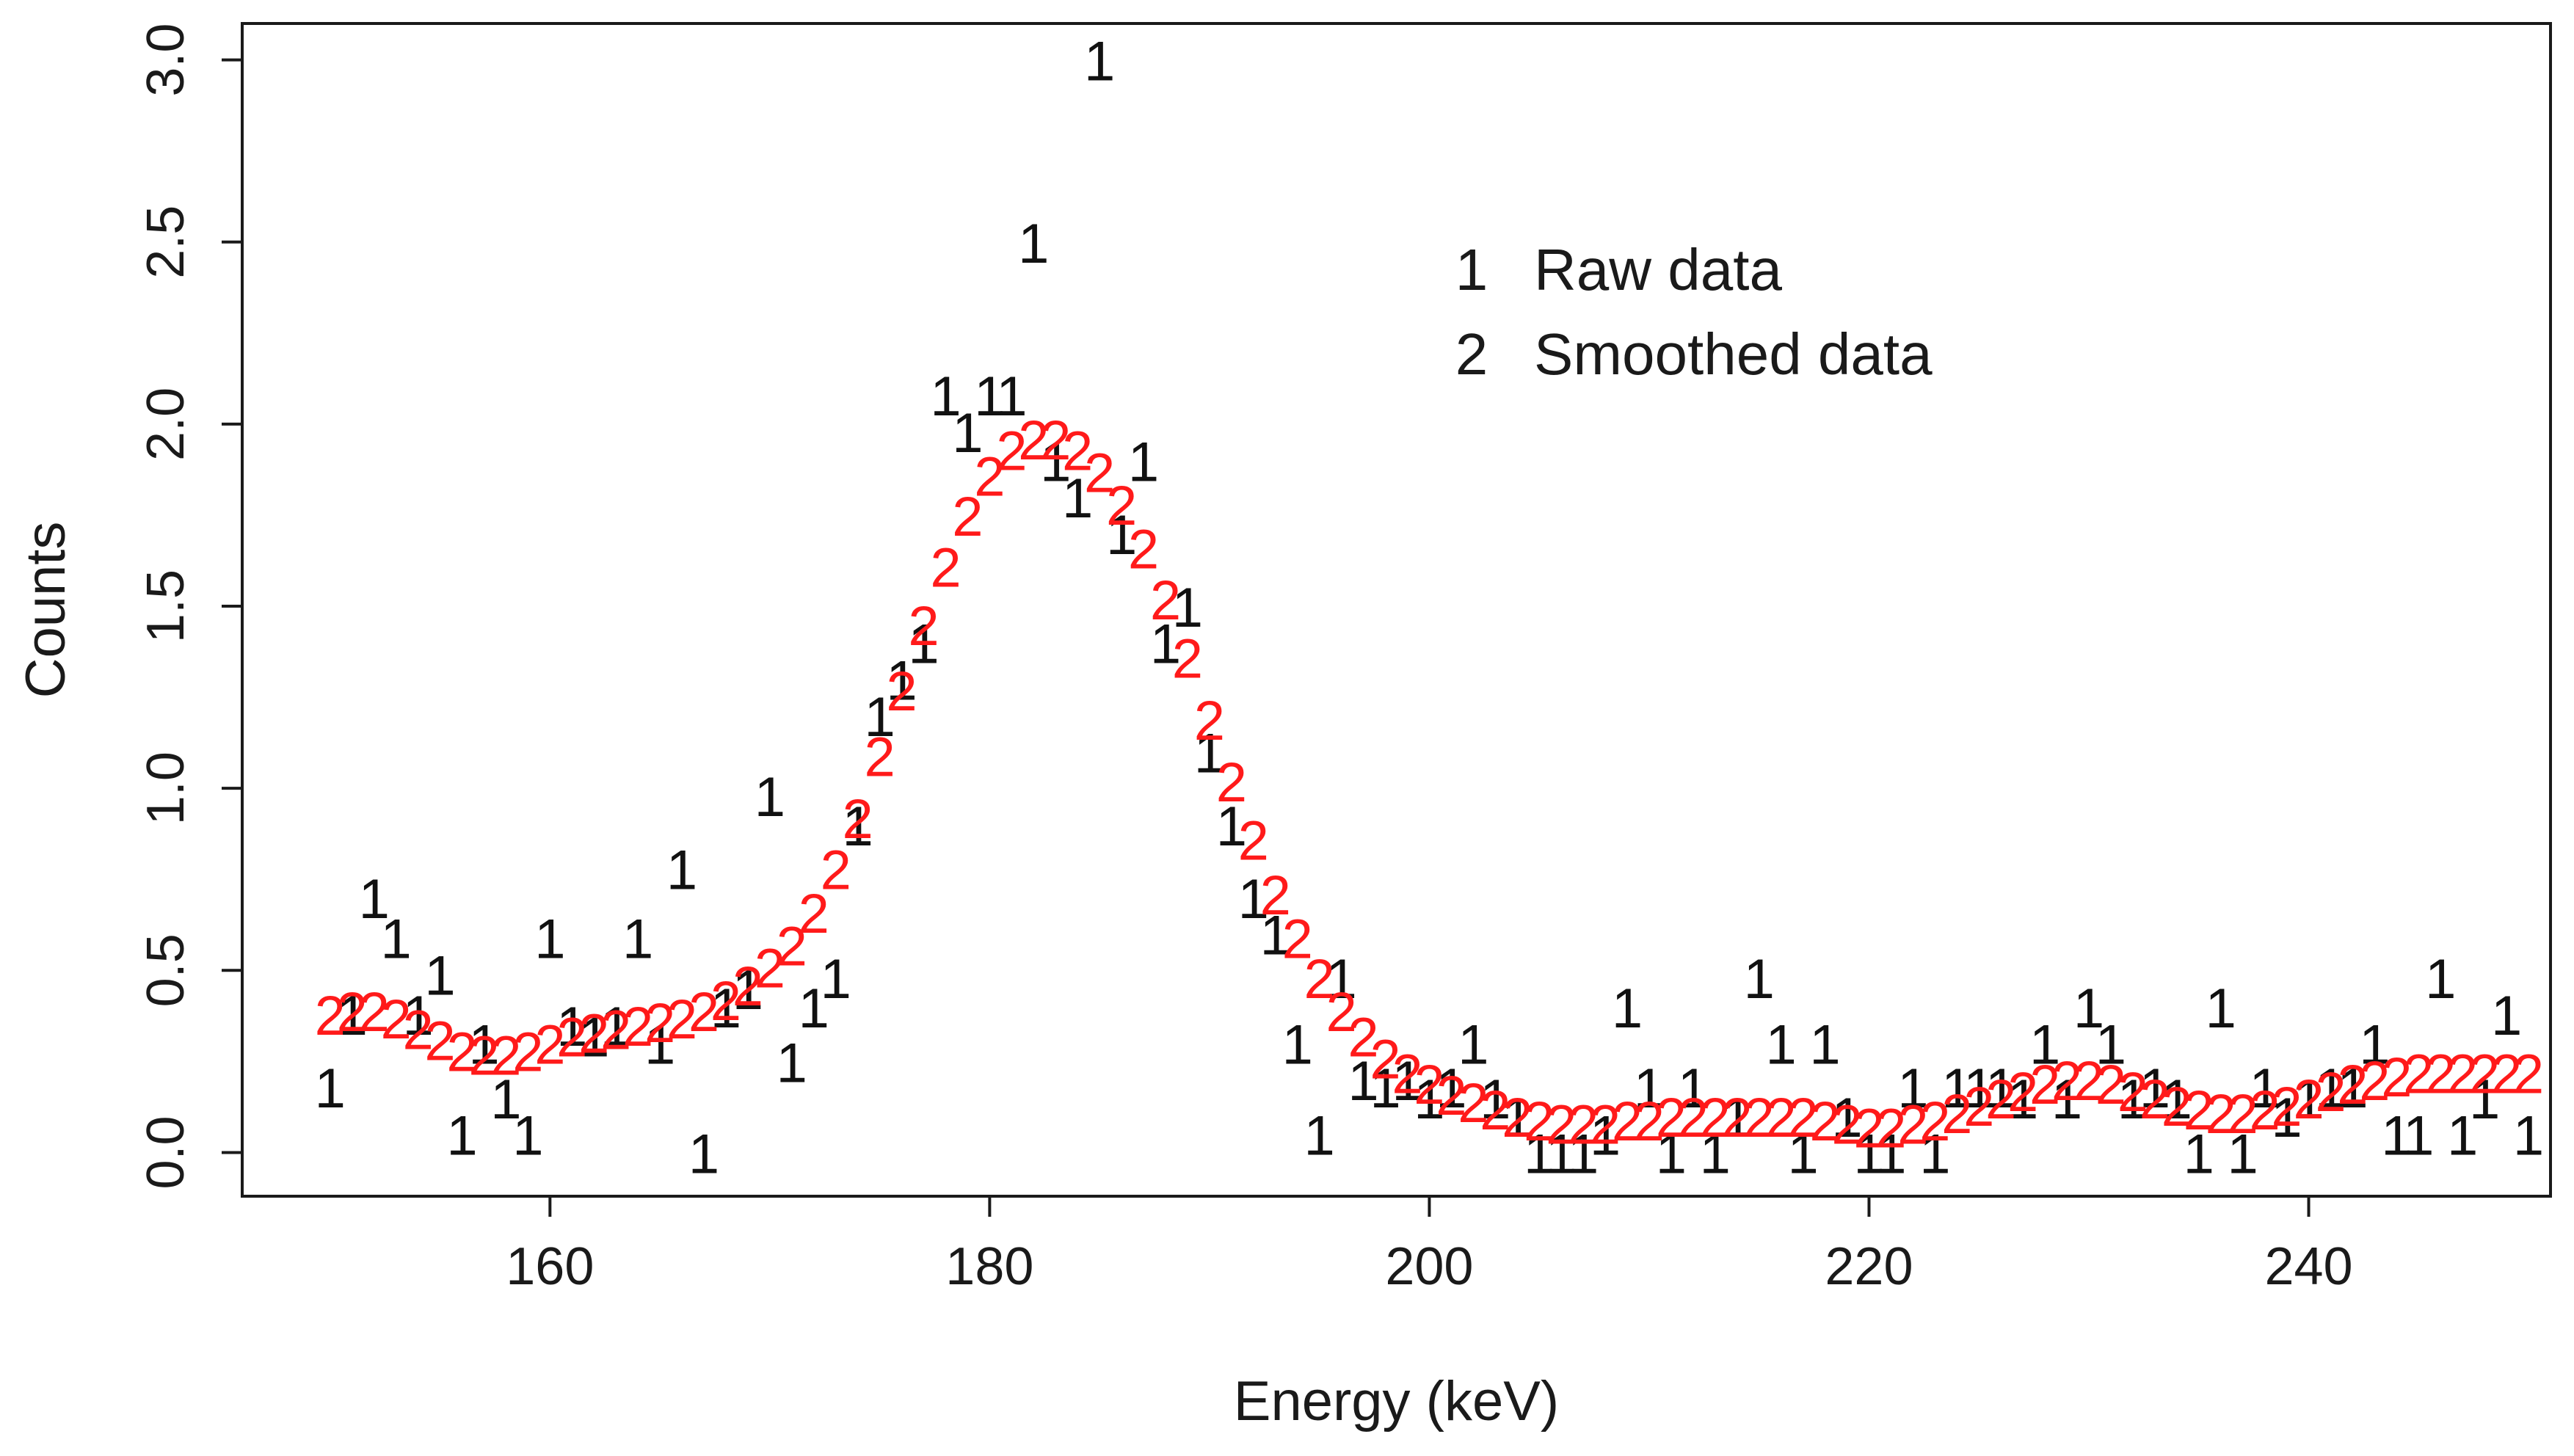 The image size is (2574, 1456). Describe the element at coordinates (1430, 1246) in the screenshot. I see `x-axis: 160 180 200 220 240` at that location.